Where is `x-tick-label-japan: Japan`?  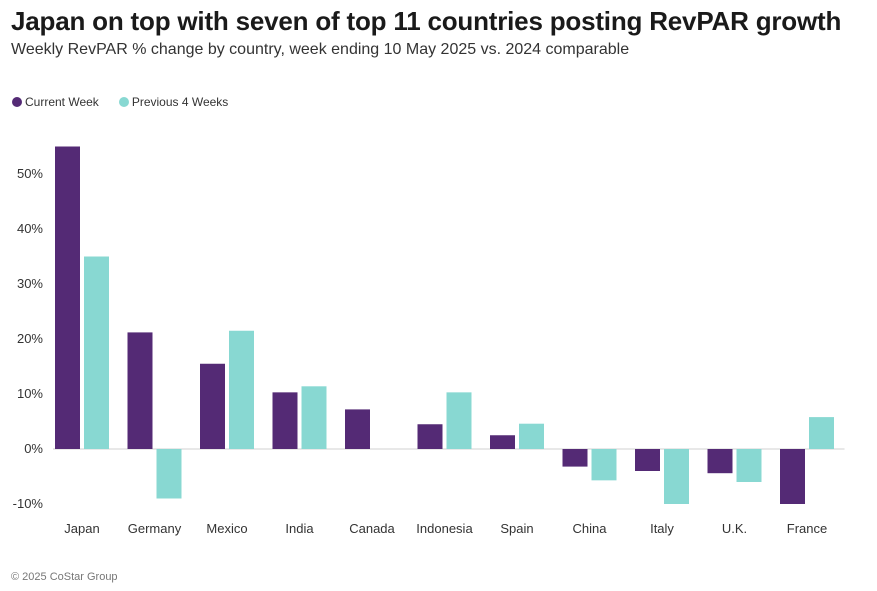 x-tick-label-japan: Japan is located at coordinates (81, 528).